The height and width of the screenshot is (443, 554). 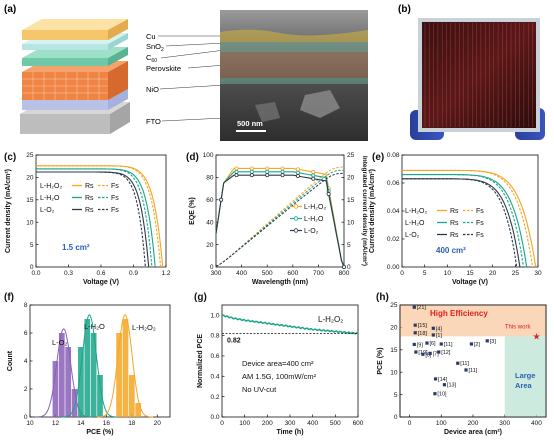 What do you see at coordinates (451, 250) in the screenshot?
I see `panel-e-area-label: 400 cm²` at bounding box center [451, 250].